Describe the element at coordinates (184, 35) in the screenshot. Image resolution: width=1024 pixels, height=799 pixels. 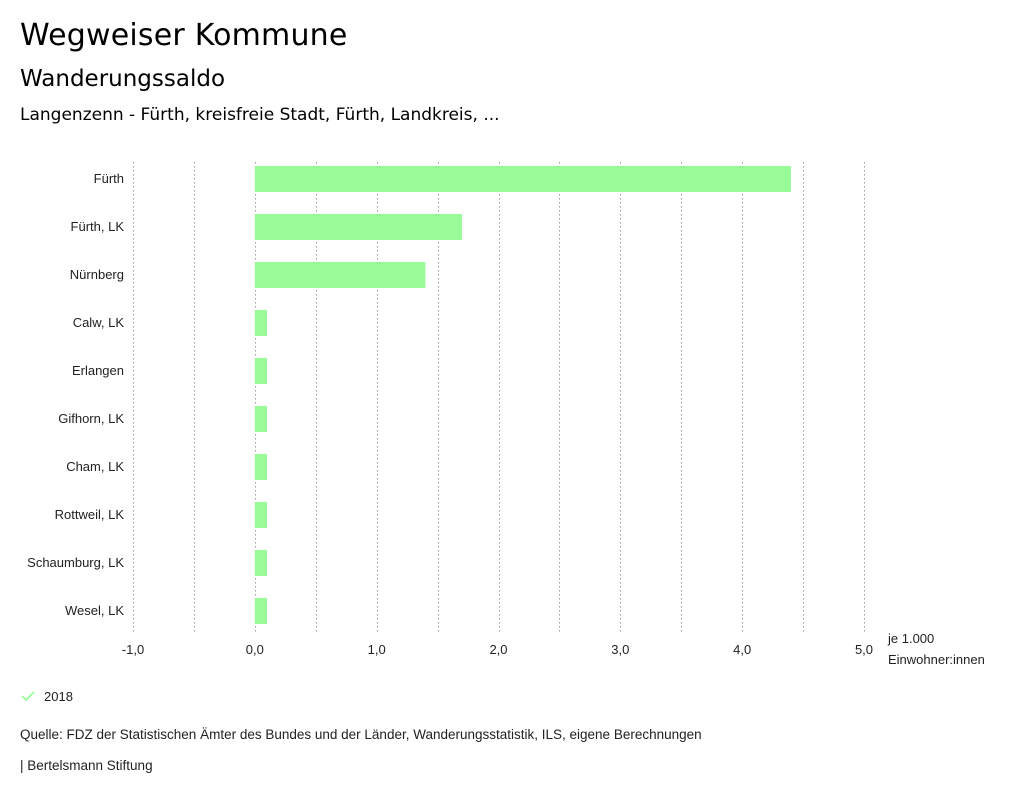
I see `page-title: Wegweiser Kommune` at that location.